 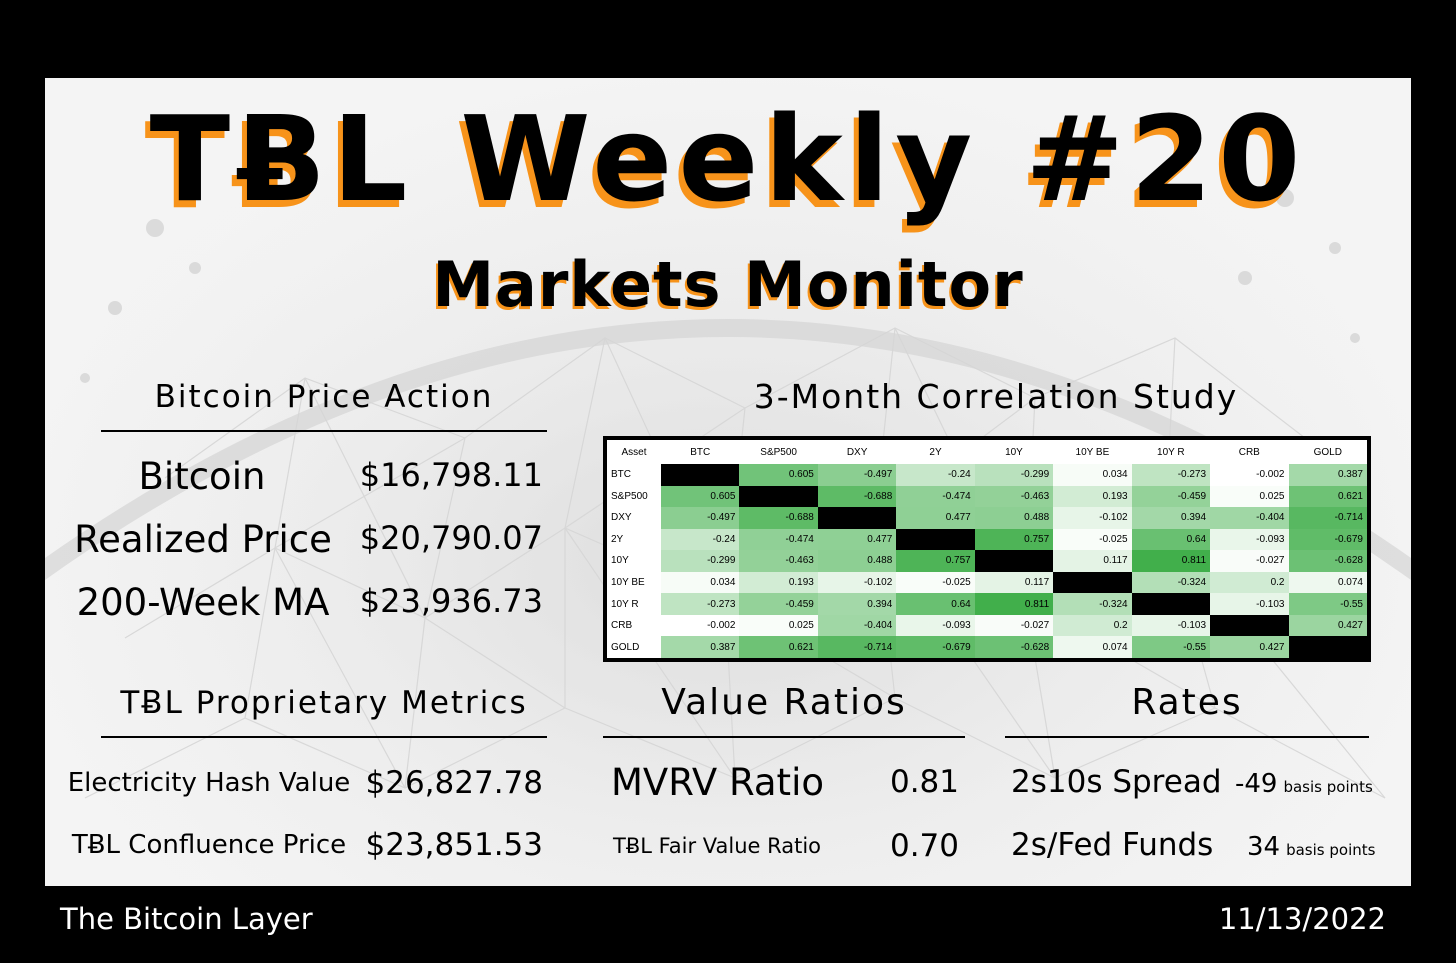 What do you see at coordinates (935, 604) in the screenshot?
I see `corr-cell: 0.64` at bounding box center [935, 604].